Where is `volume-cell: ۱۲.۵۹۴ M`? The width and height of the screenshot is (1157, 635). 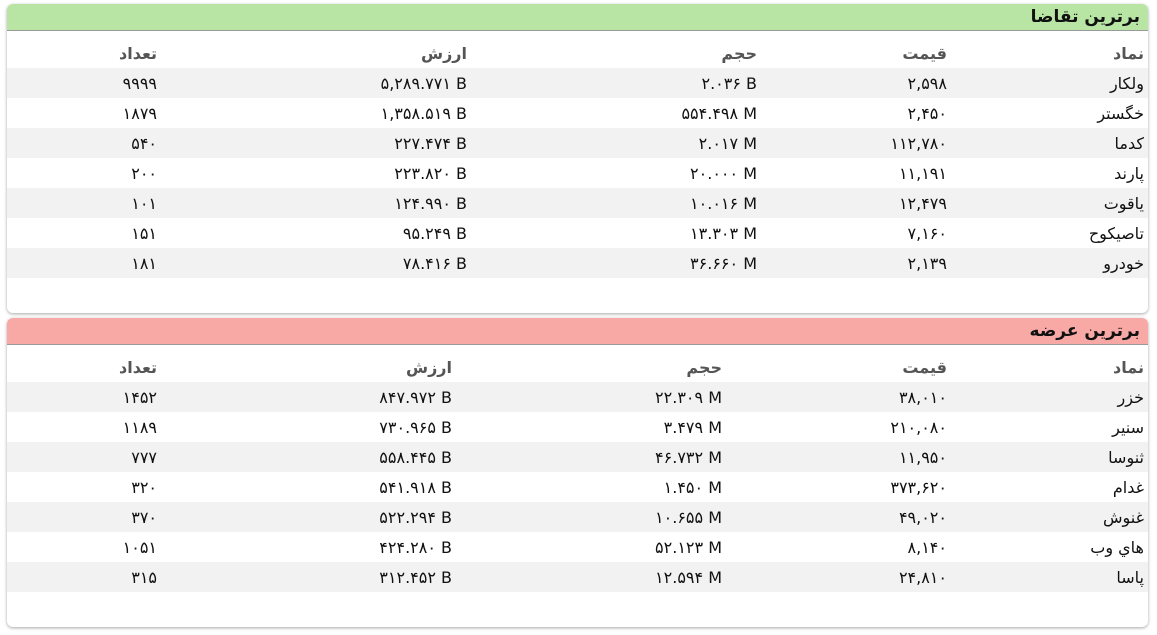 volume-cell: ۱۲.۵۹۴ M is located at coordinates (587, 577).